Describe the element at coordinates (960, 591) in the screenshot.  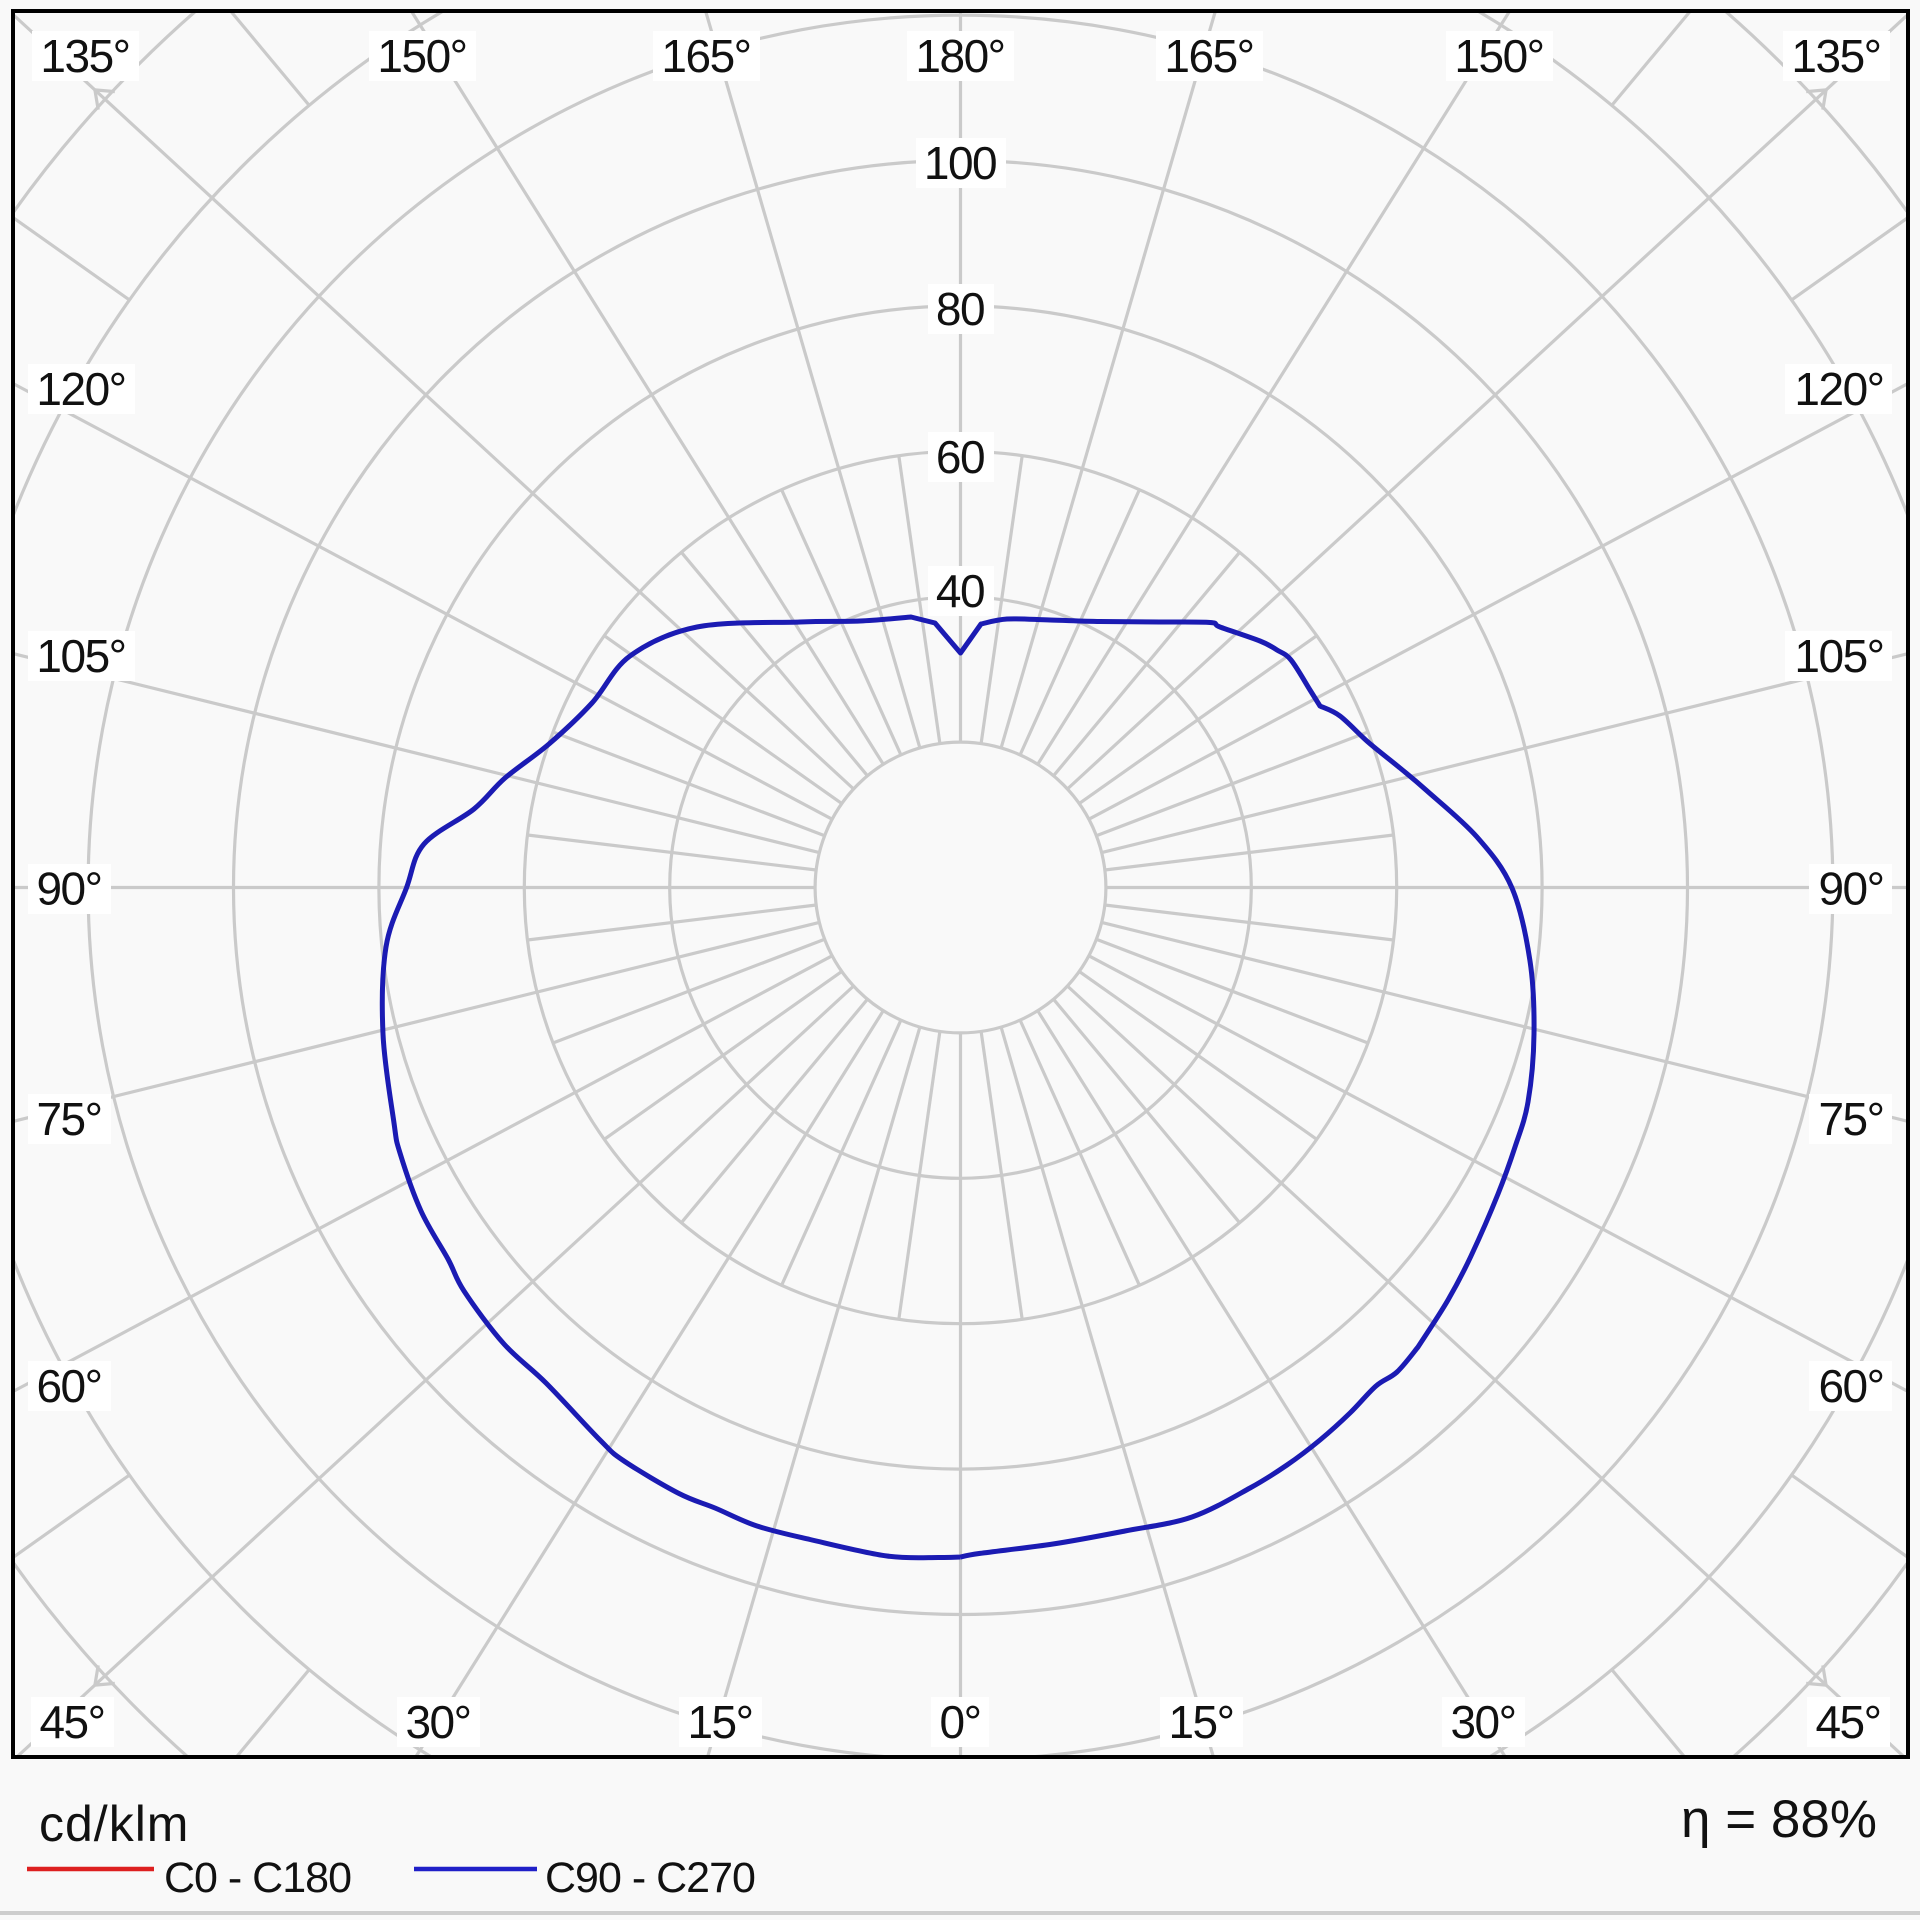
I see `svg-text: 40` at that location.